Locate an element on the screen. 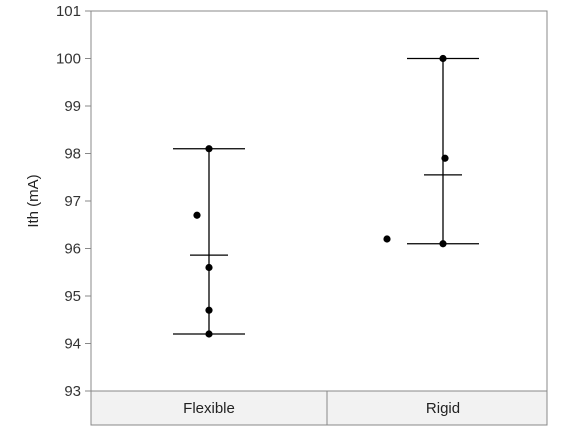 This screenshot has width=564, height=428. category-label-rigid: Rigid is located at coordinates (443, 408).